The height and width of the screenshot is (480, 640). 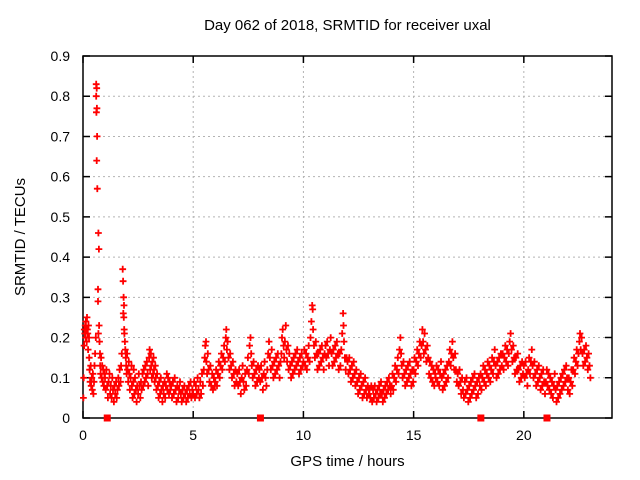 I want to click on y-tick-label: 0.6, so click(x=61, y=177).